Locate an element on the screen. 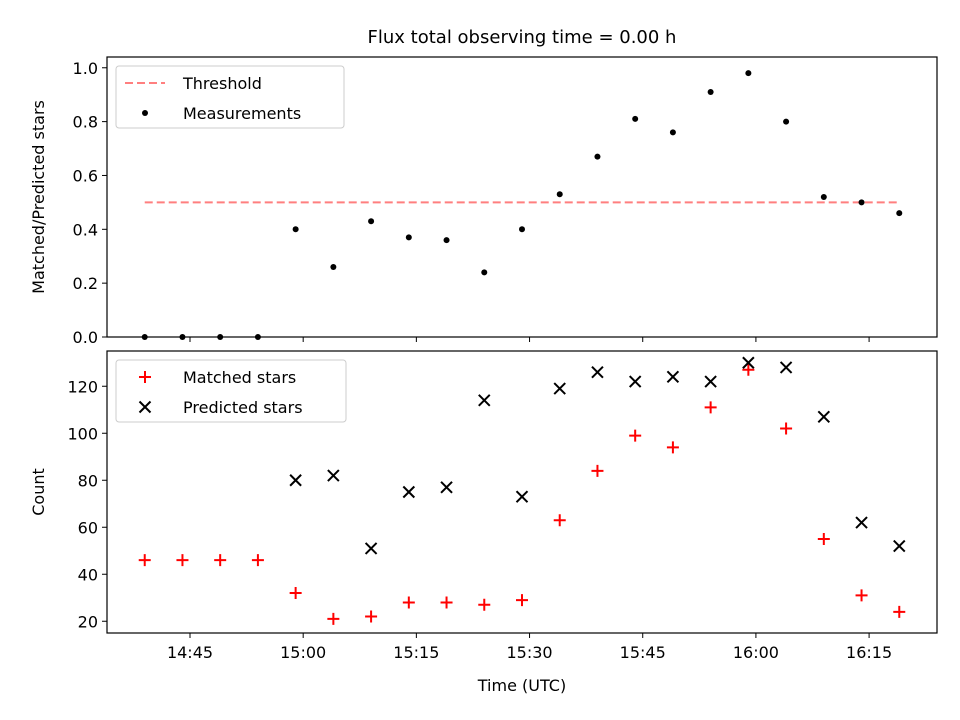 Image resolution: width=960 pixels, height=720 pixels. legend: Threshold Measurements is located at coordinates (230, 97).